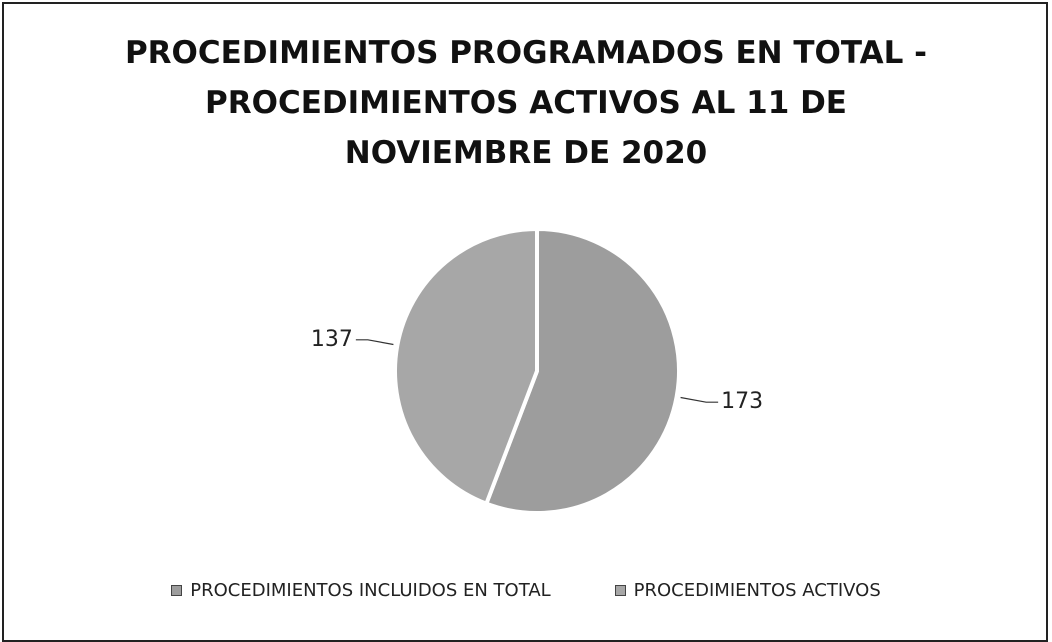  I want to click on legend-label: PROCEDIMIENTOS ACTIVOS, so click(757, 590).